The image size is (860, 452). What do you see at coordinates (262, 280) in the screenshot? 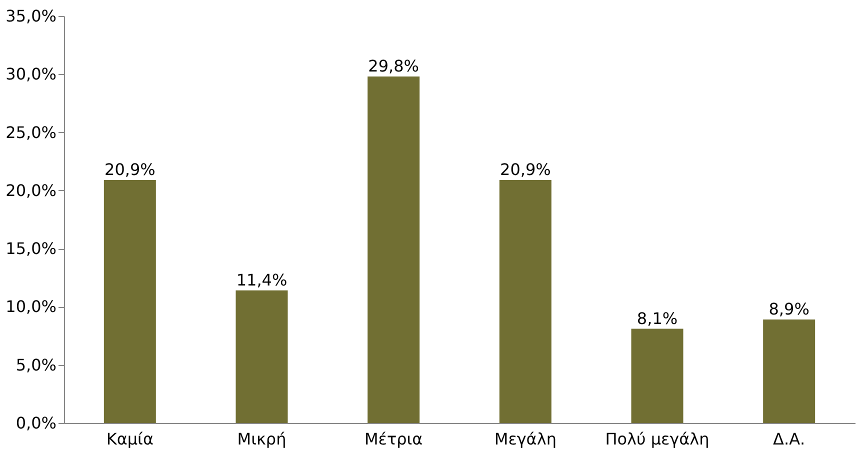
I see `data-label: 11,4%` at bounding box center [262, 280].